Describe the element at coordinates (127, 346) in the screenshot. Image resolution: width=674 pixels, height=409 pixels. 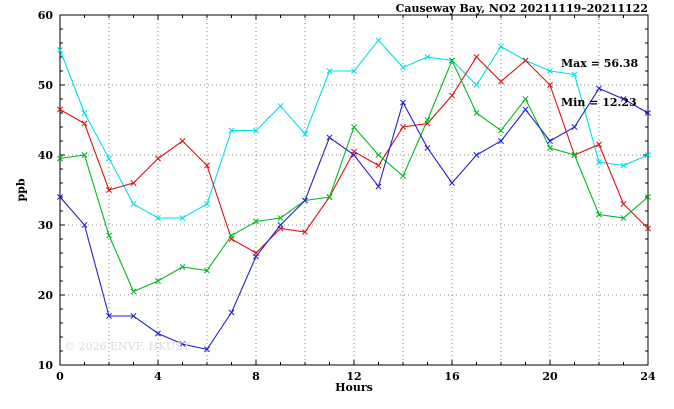
I see `watermark: © 2026 ENVF, HKUST` at that location.